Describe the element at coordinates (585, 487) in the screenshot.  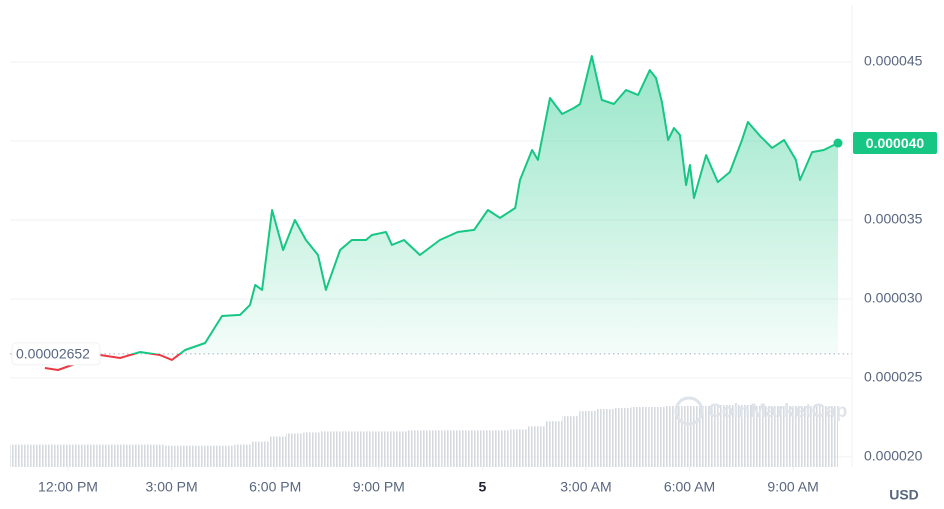
I see `x-tick-label: 3:00 AM` at that location.